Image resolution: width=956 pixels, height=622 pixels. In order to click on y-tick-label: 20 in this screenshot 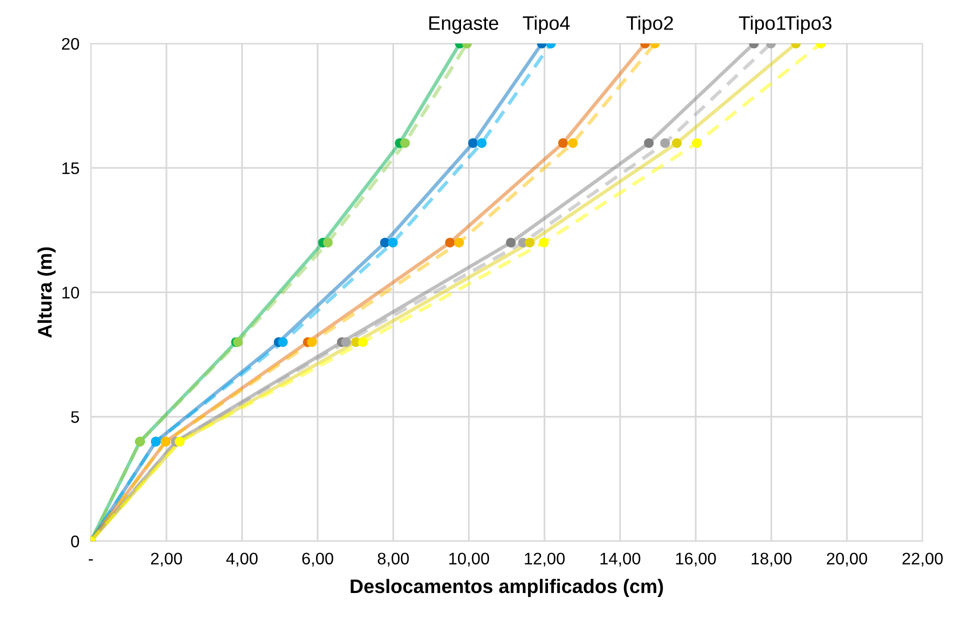, I will do `click(71, 44)`.